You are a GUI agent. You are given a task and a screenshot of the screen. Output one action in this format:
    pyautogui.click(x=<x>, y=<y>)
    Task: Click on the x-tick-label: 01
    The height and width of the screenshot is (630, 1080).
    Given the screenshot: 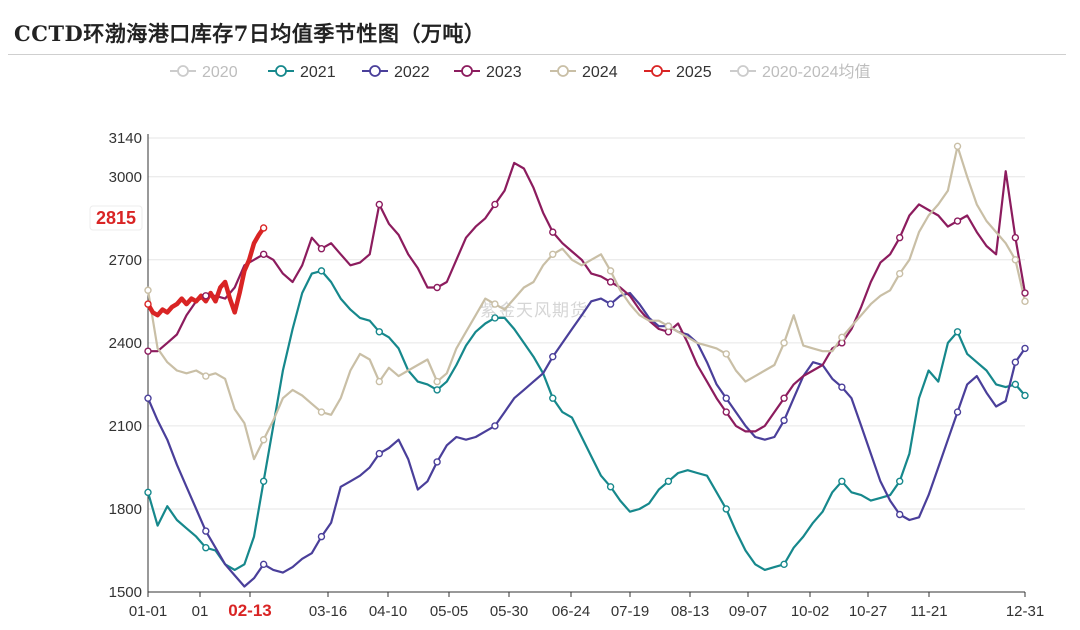 What is the action you would take?
    pyautogui.click(x=200, y=611)
    